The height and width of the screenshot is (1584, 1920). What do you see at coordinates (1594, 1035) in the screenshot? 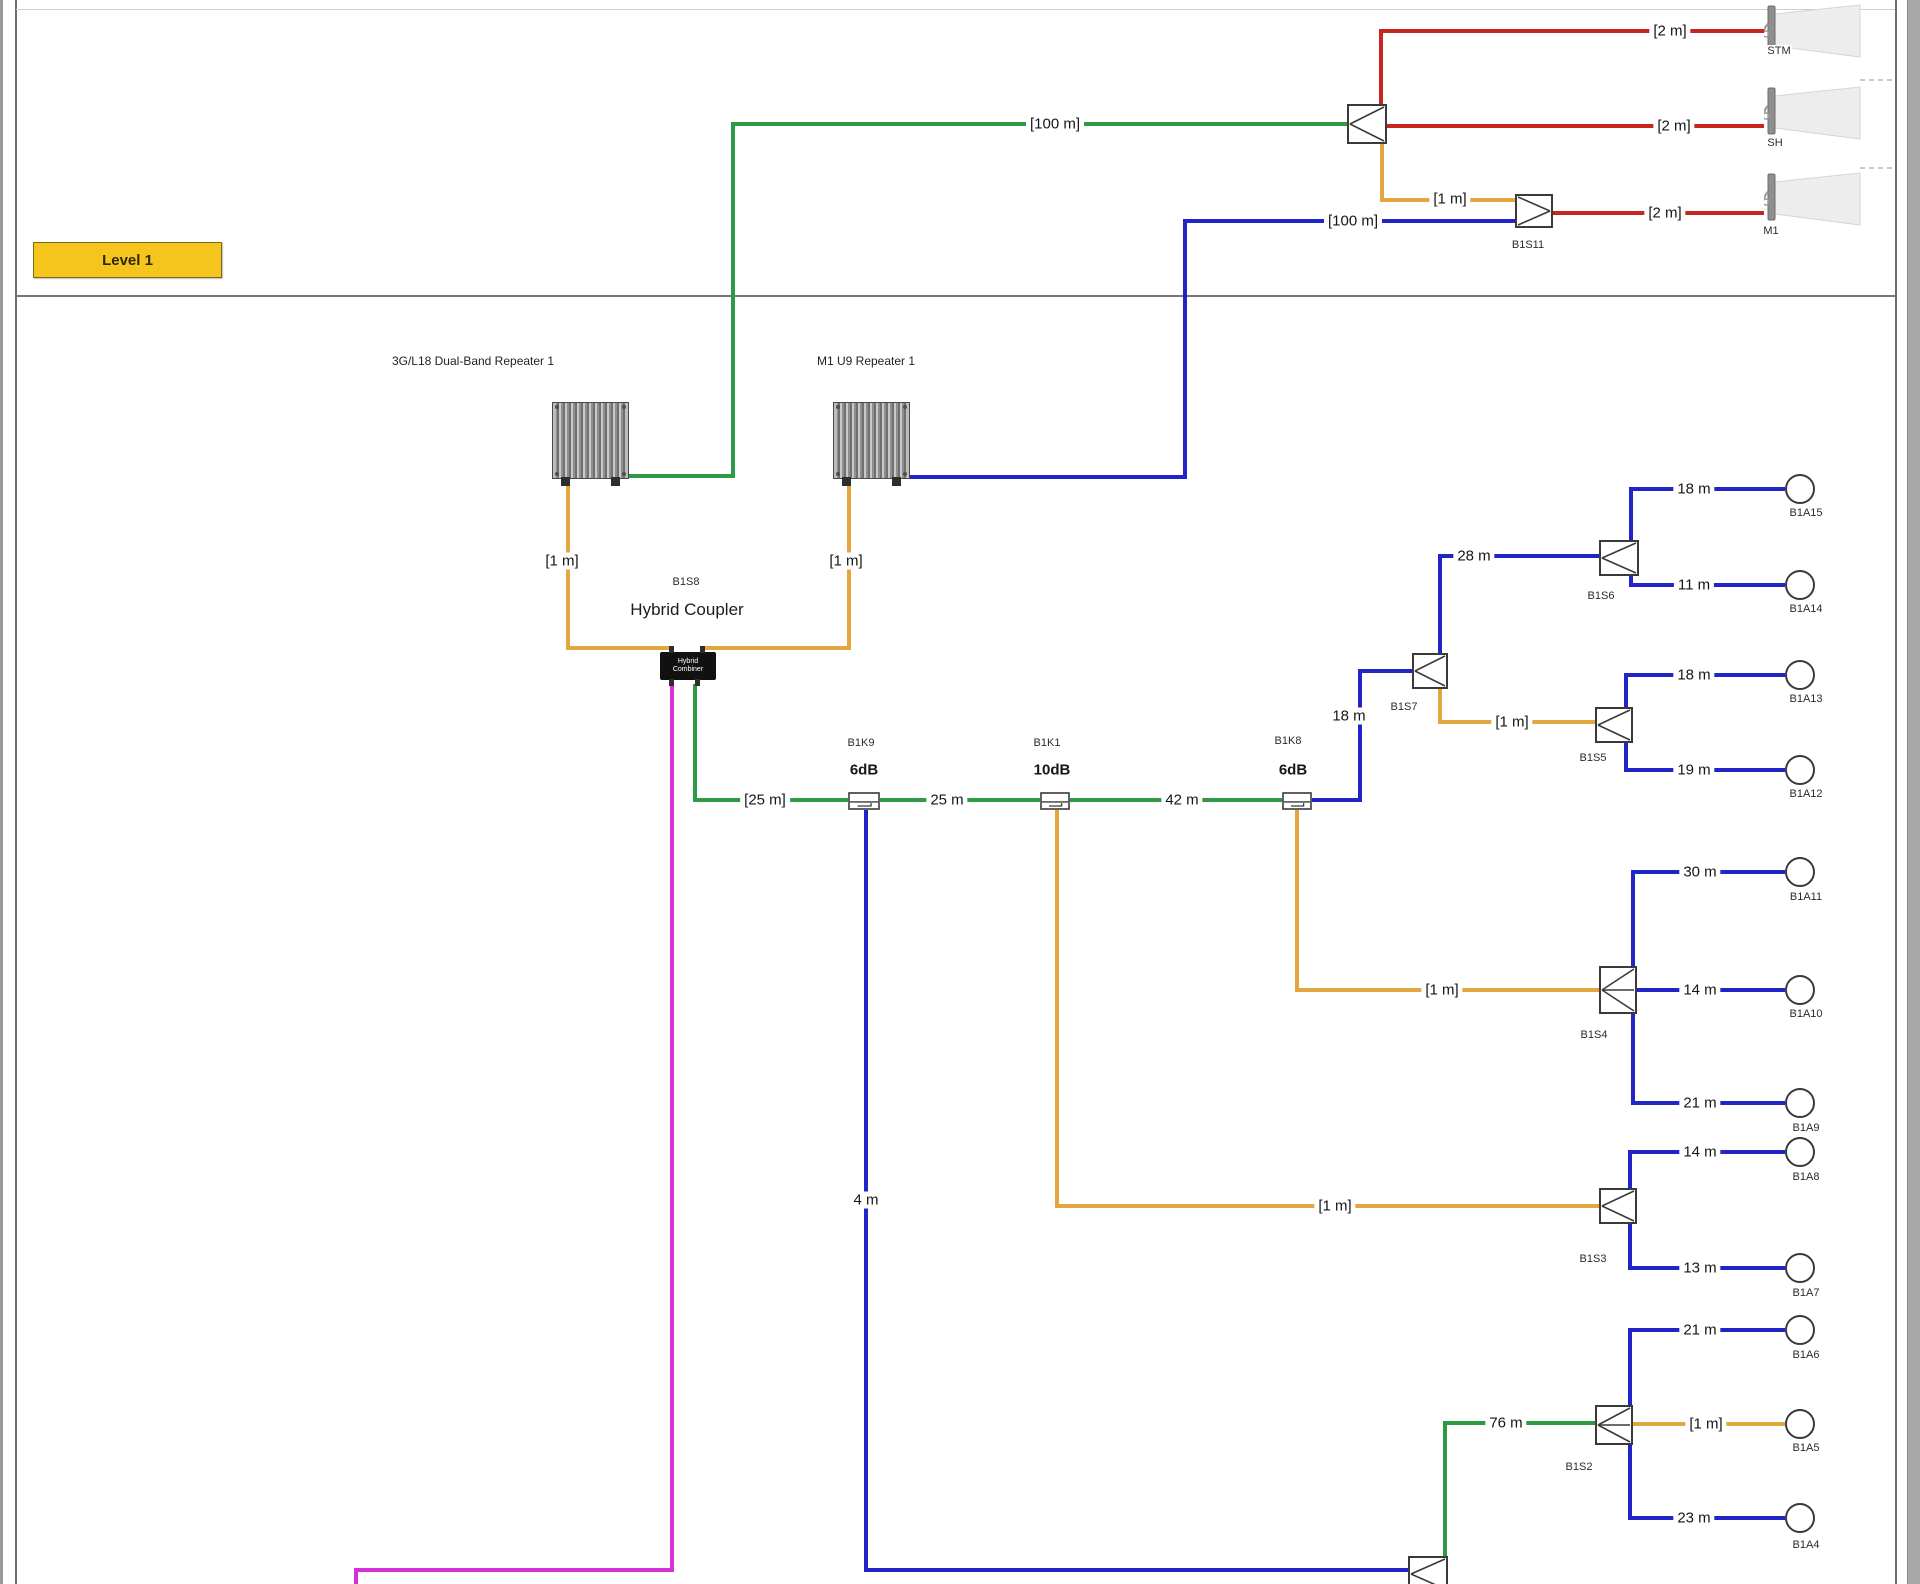
I see `b1s4-id: B1S4` at bounding box center [1594, 1035].